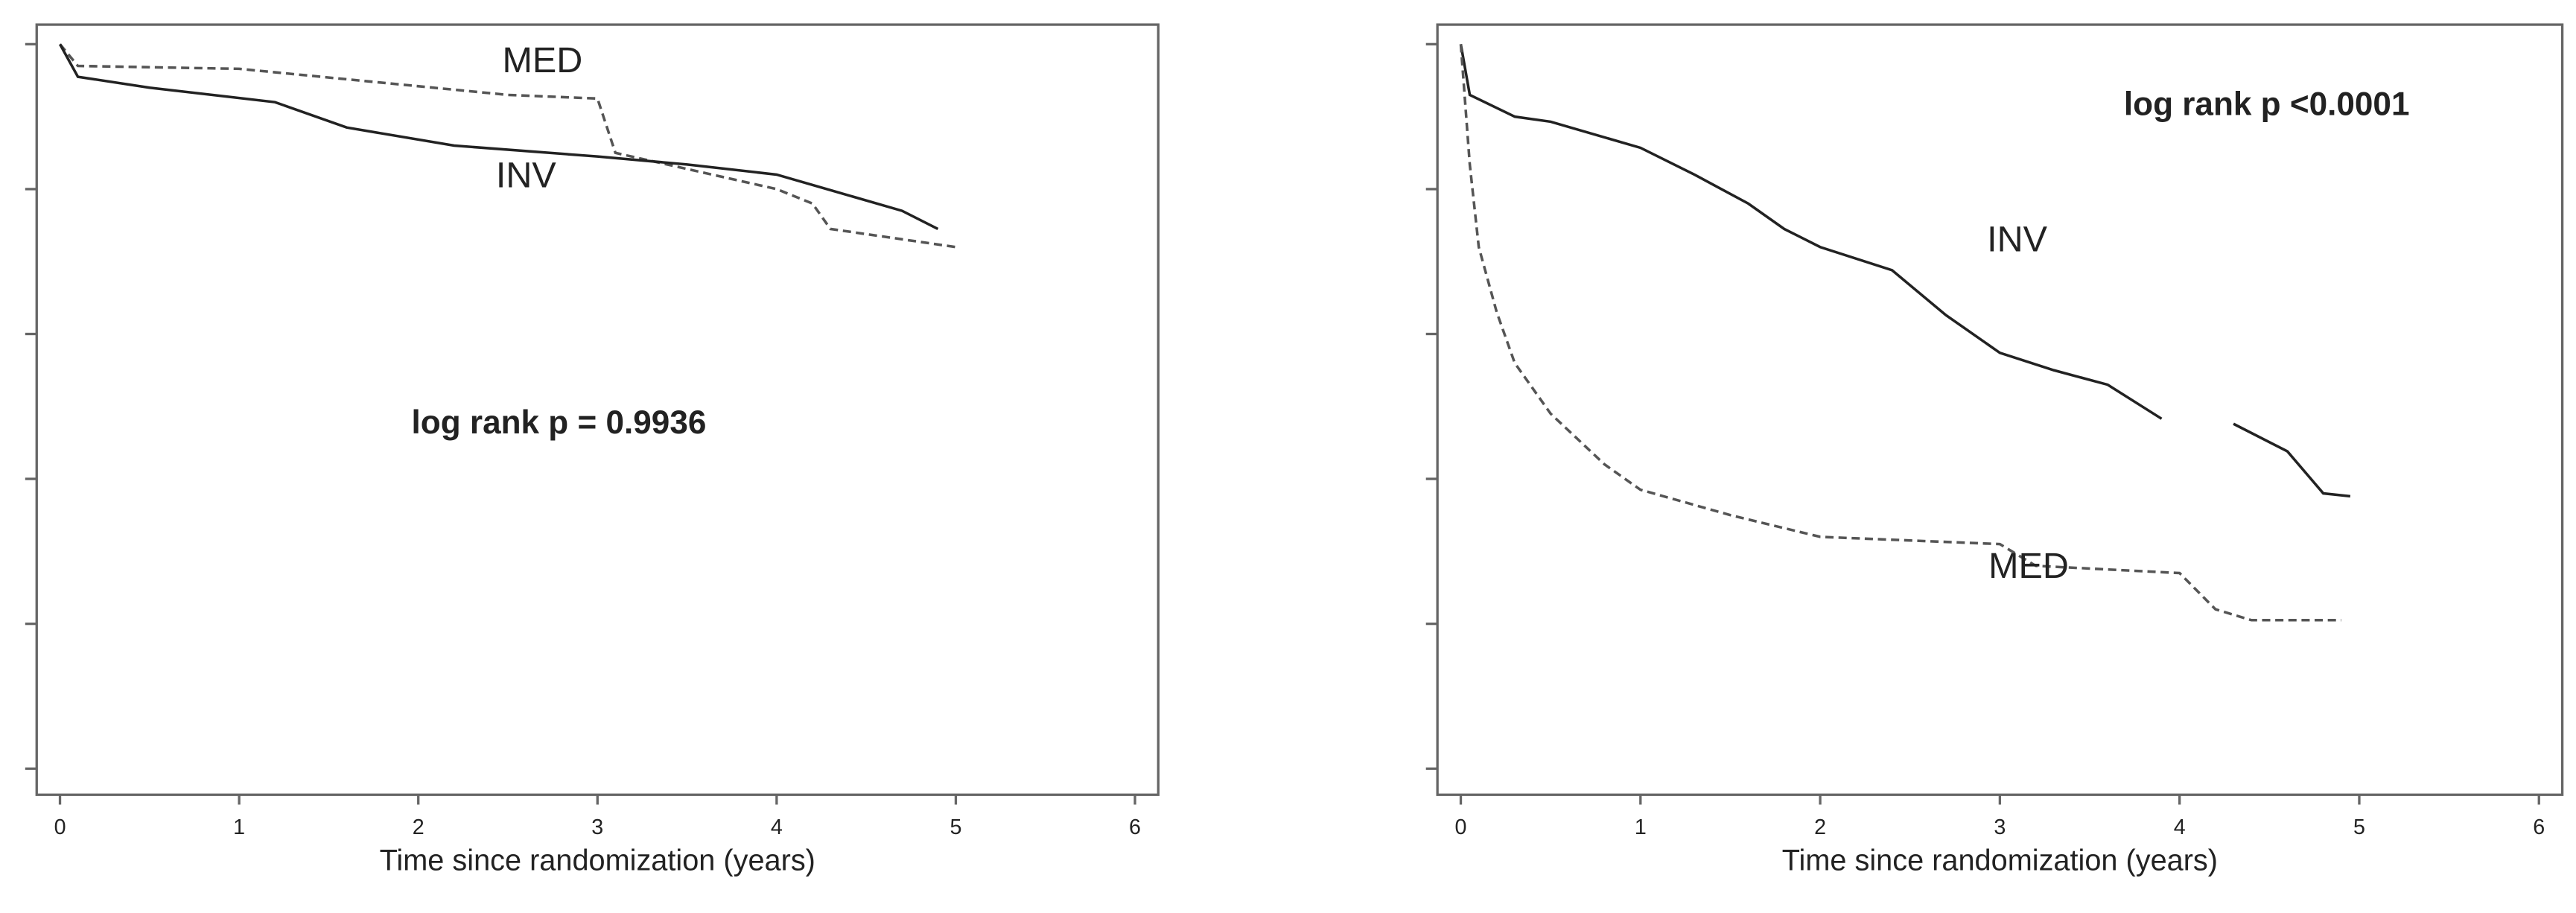 This screenshot has height=913, width=2576. I want to click on annotation: log rank p = 0.9936, so click(559, 422).